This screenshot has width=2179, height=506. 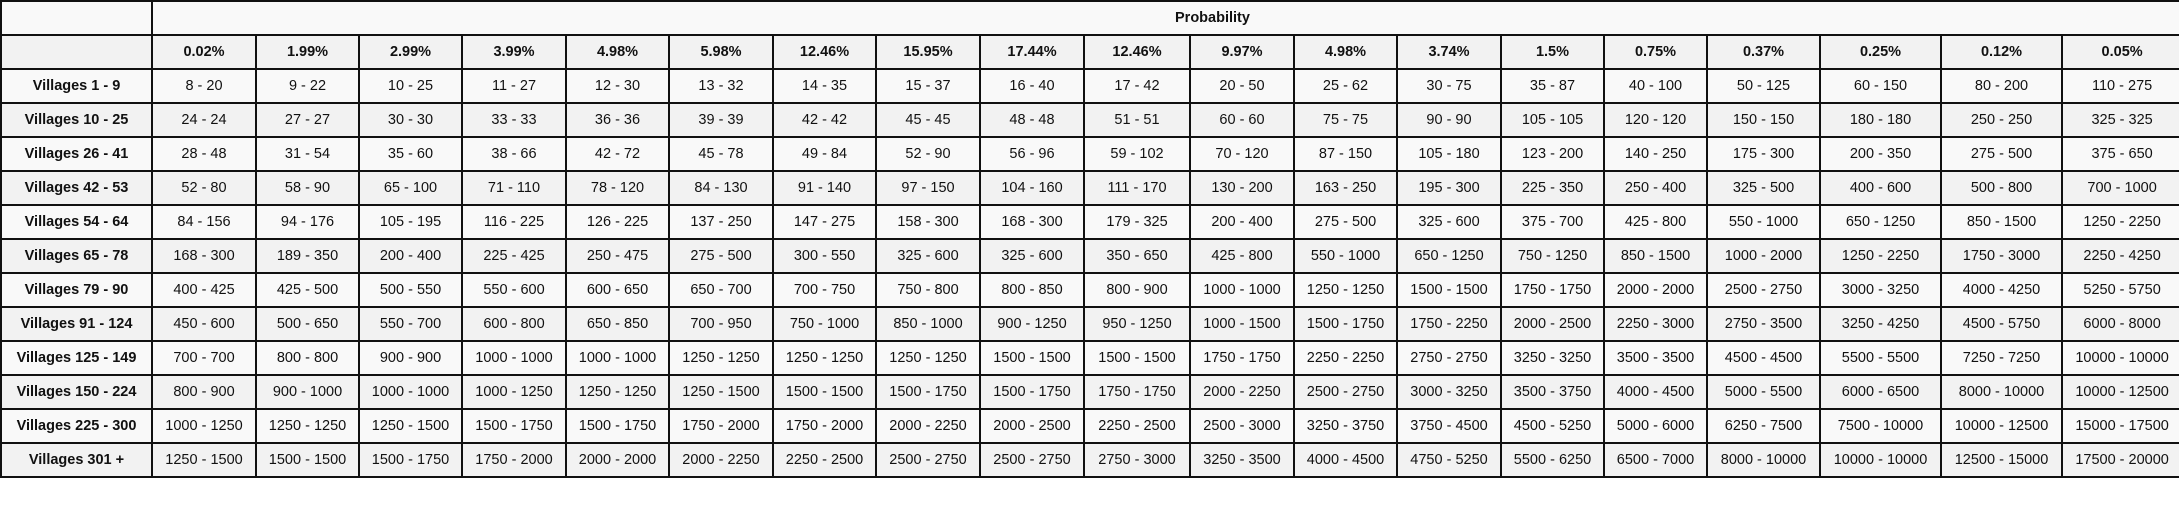 What do you see at coordinates (1655, 358) in the screenshot?
I see `range-cell: 3500 - 3500` at bounding box center [1655, 358].